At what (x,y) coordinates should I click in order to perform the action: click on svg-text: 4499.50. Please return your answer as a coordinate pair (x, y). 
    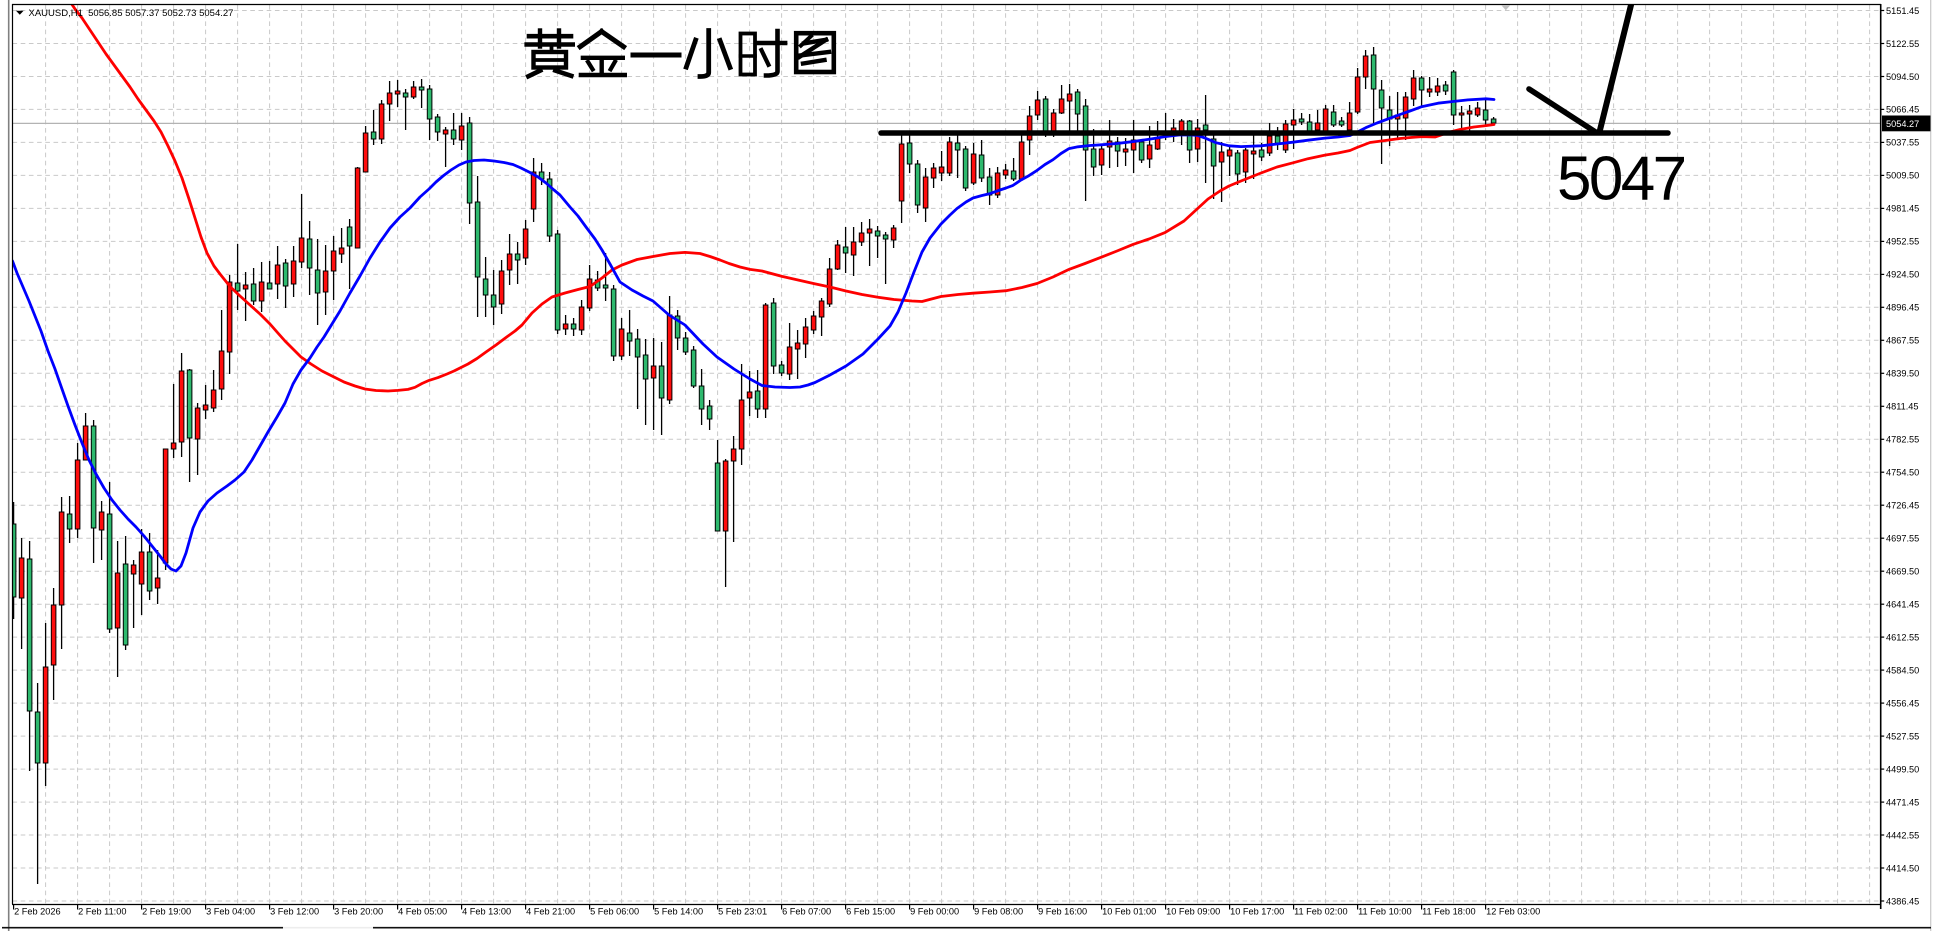
    Looking at the image, I should click on (1902, 769).